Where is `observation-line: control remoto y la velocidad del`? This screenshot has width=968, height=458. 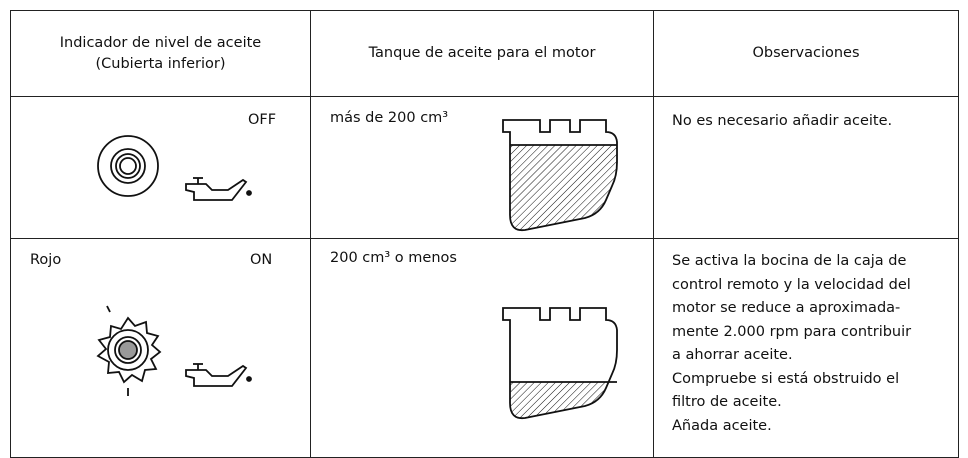 observation-line: control remoto y la velocidad del is located at coordinates (791, 284).